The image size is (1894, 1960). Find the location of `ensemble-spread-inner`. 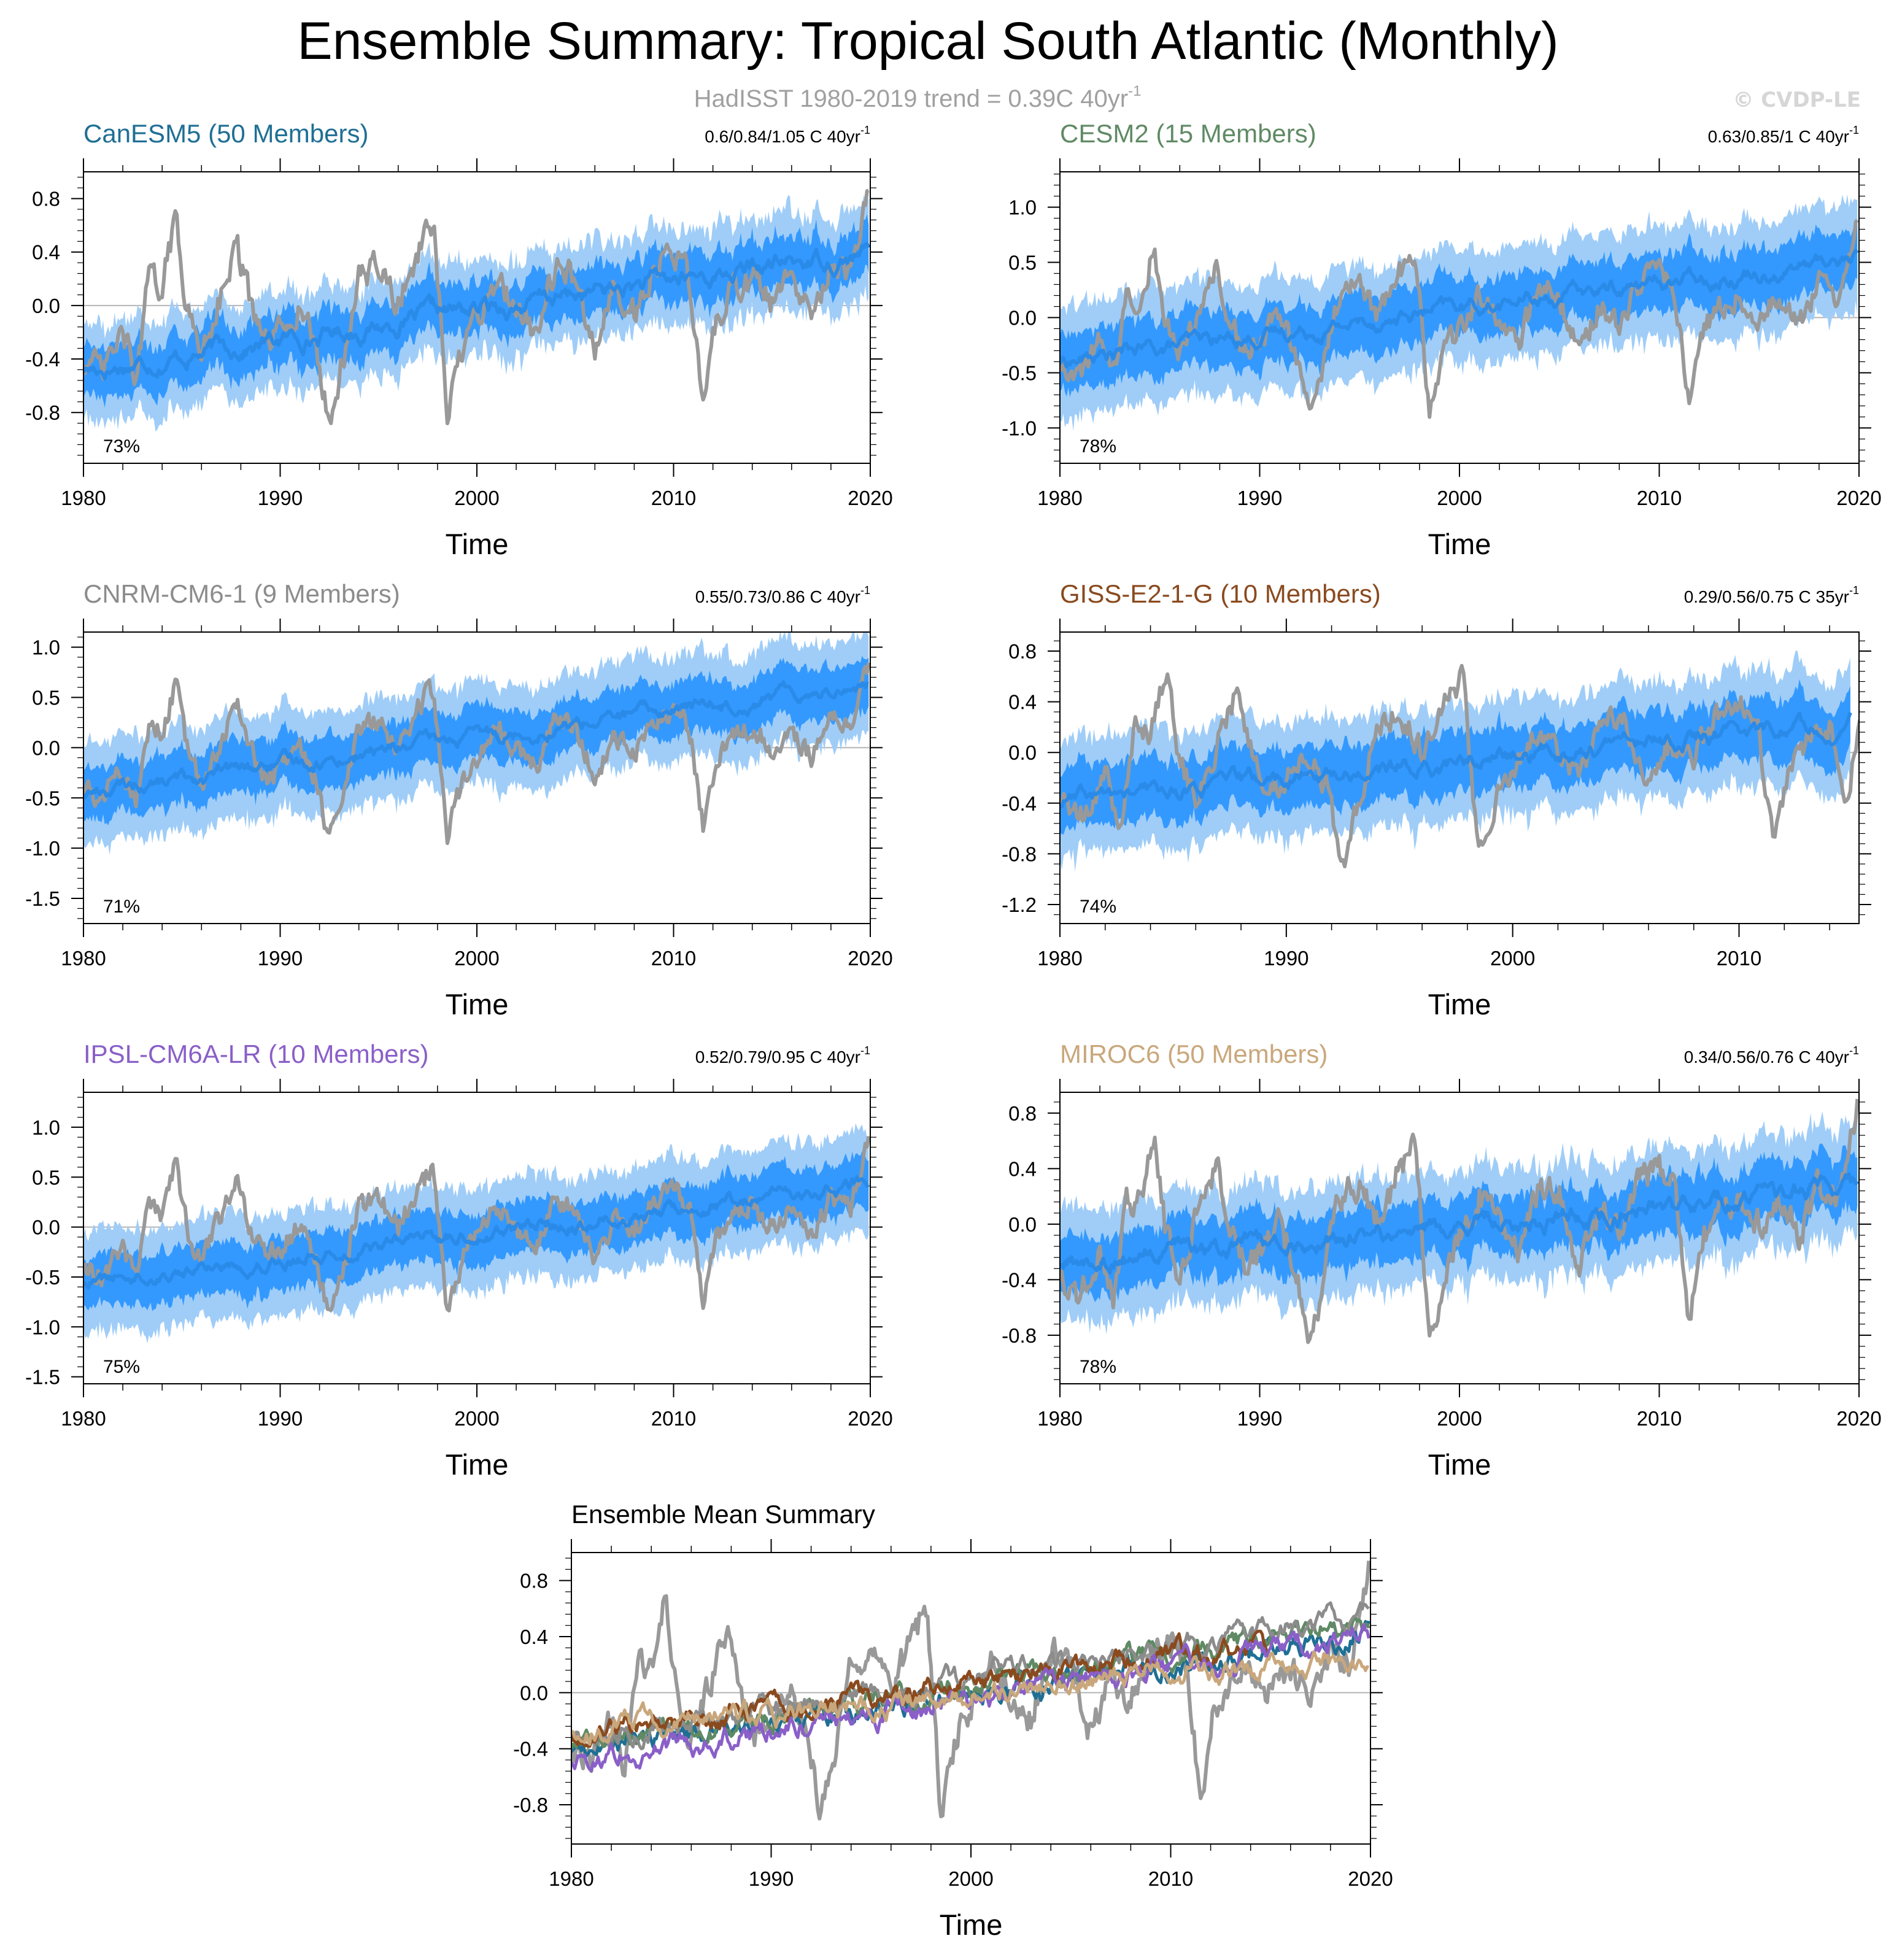

ensemble-spread-inner is located at coordinates (476, 740).